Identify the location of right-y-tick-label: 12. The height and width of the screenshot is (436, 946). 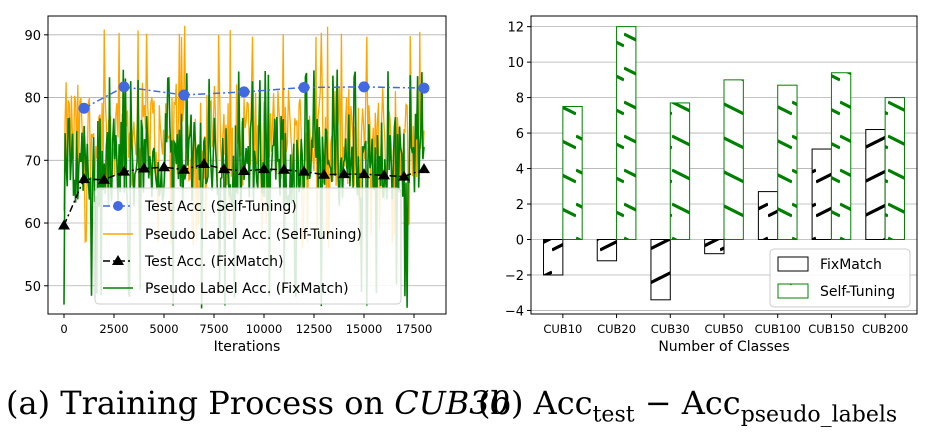
(515, 28).